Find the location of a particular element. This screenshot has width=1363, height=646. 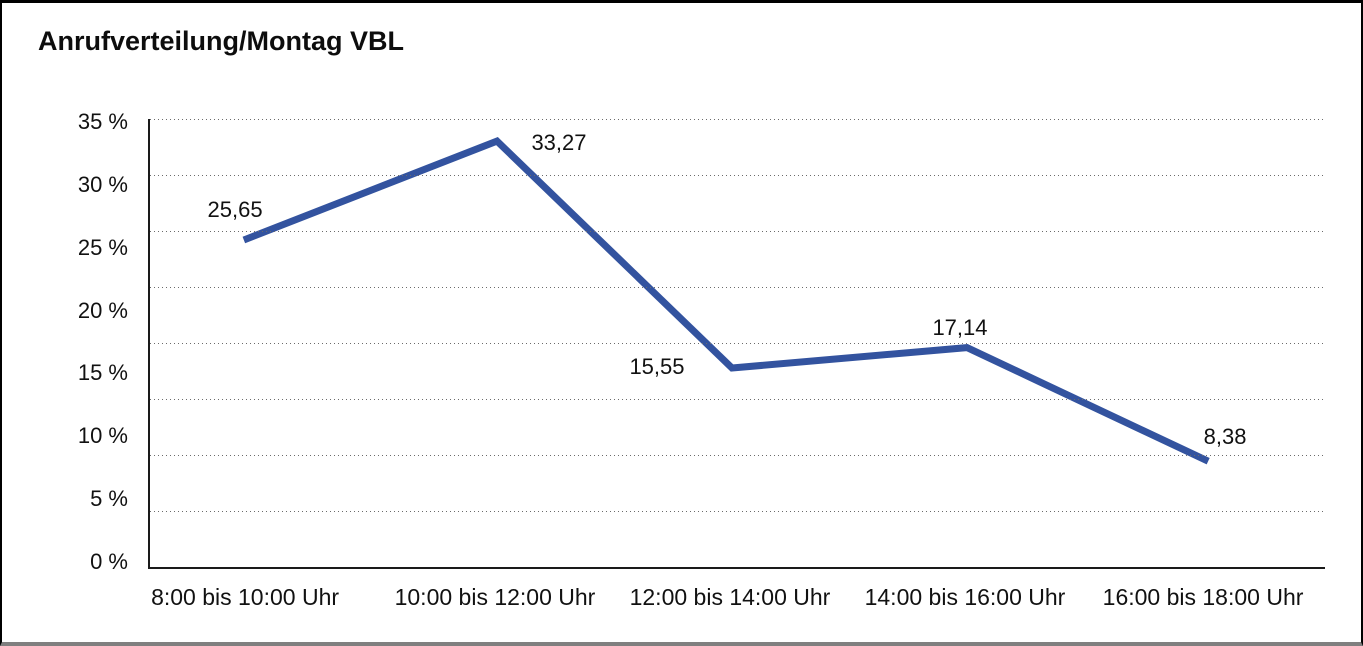

x-axis-category-label: 14:00 bis 16:00 Uhr is located at coordinates (965, 597).